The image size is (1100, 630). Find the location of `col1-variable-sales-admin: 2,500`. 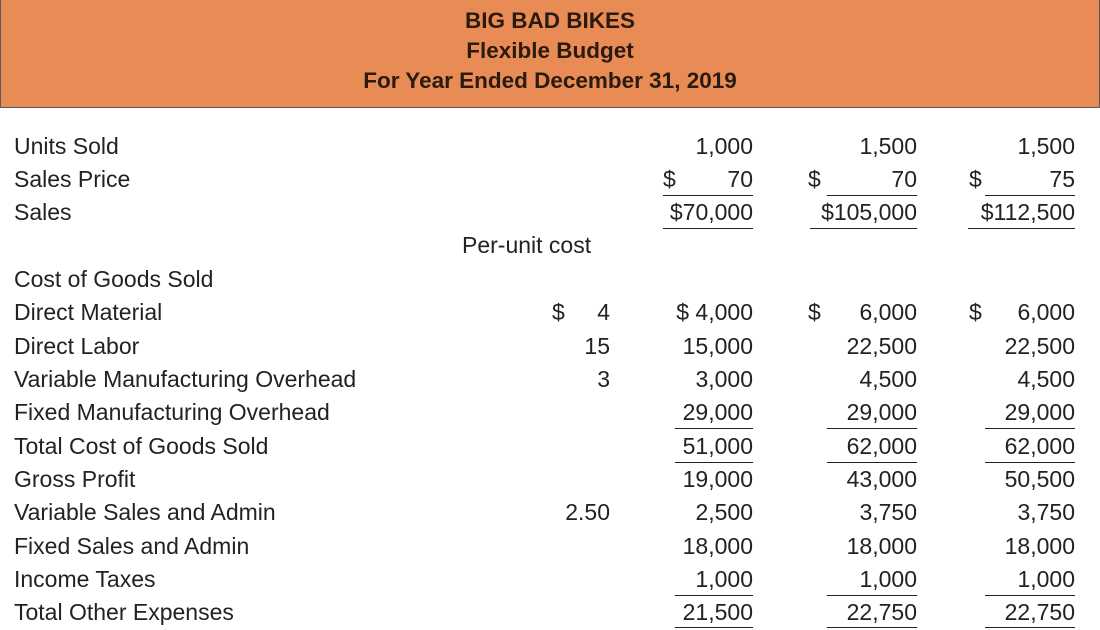

col1-variable-sales-admin: 2,500 is located at coordinates (724, 512).